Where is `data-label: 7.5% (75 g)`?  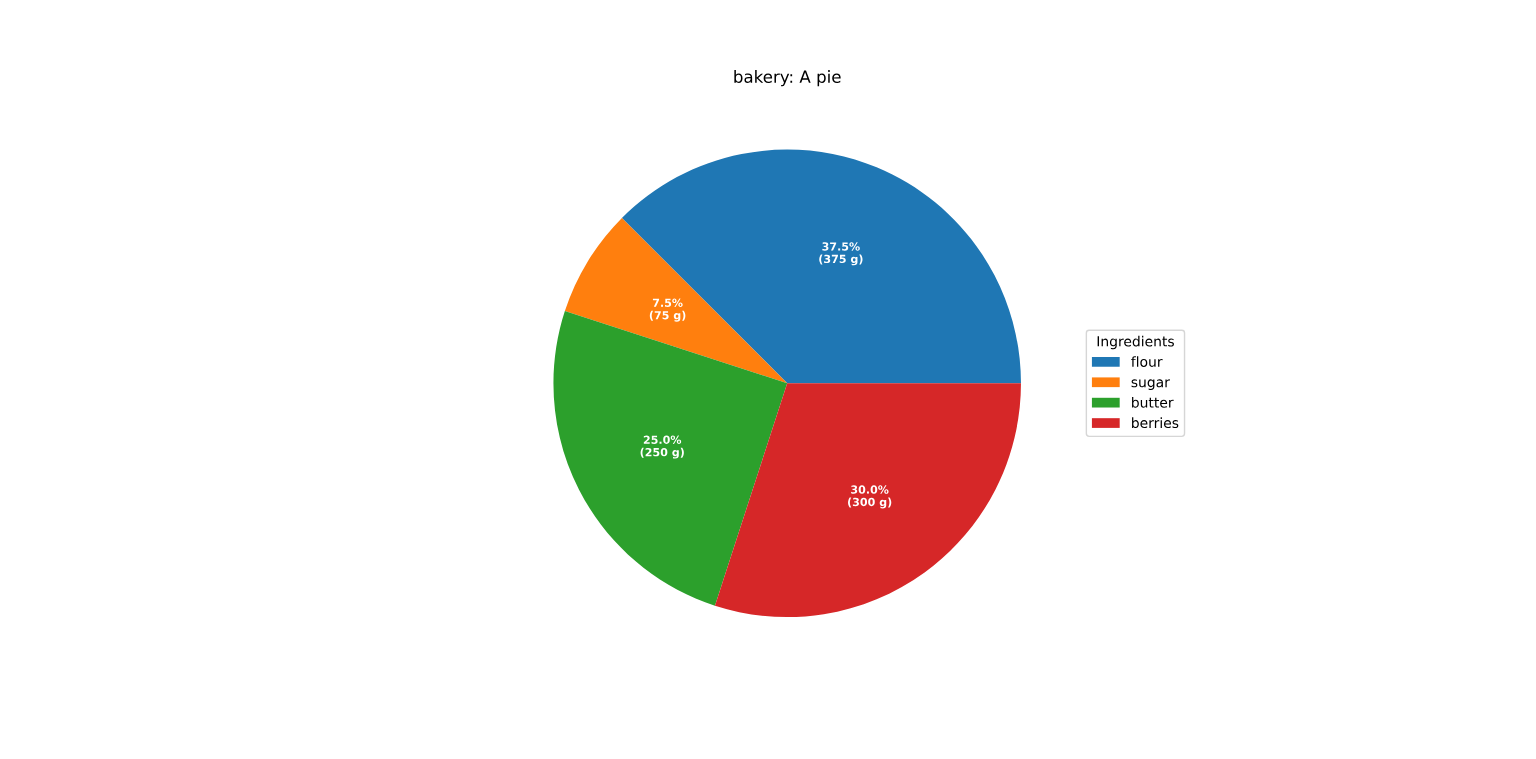 data-label: 7.5% (75 g) is located at coordinates (667, 310).